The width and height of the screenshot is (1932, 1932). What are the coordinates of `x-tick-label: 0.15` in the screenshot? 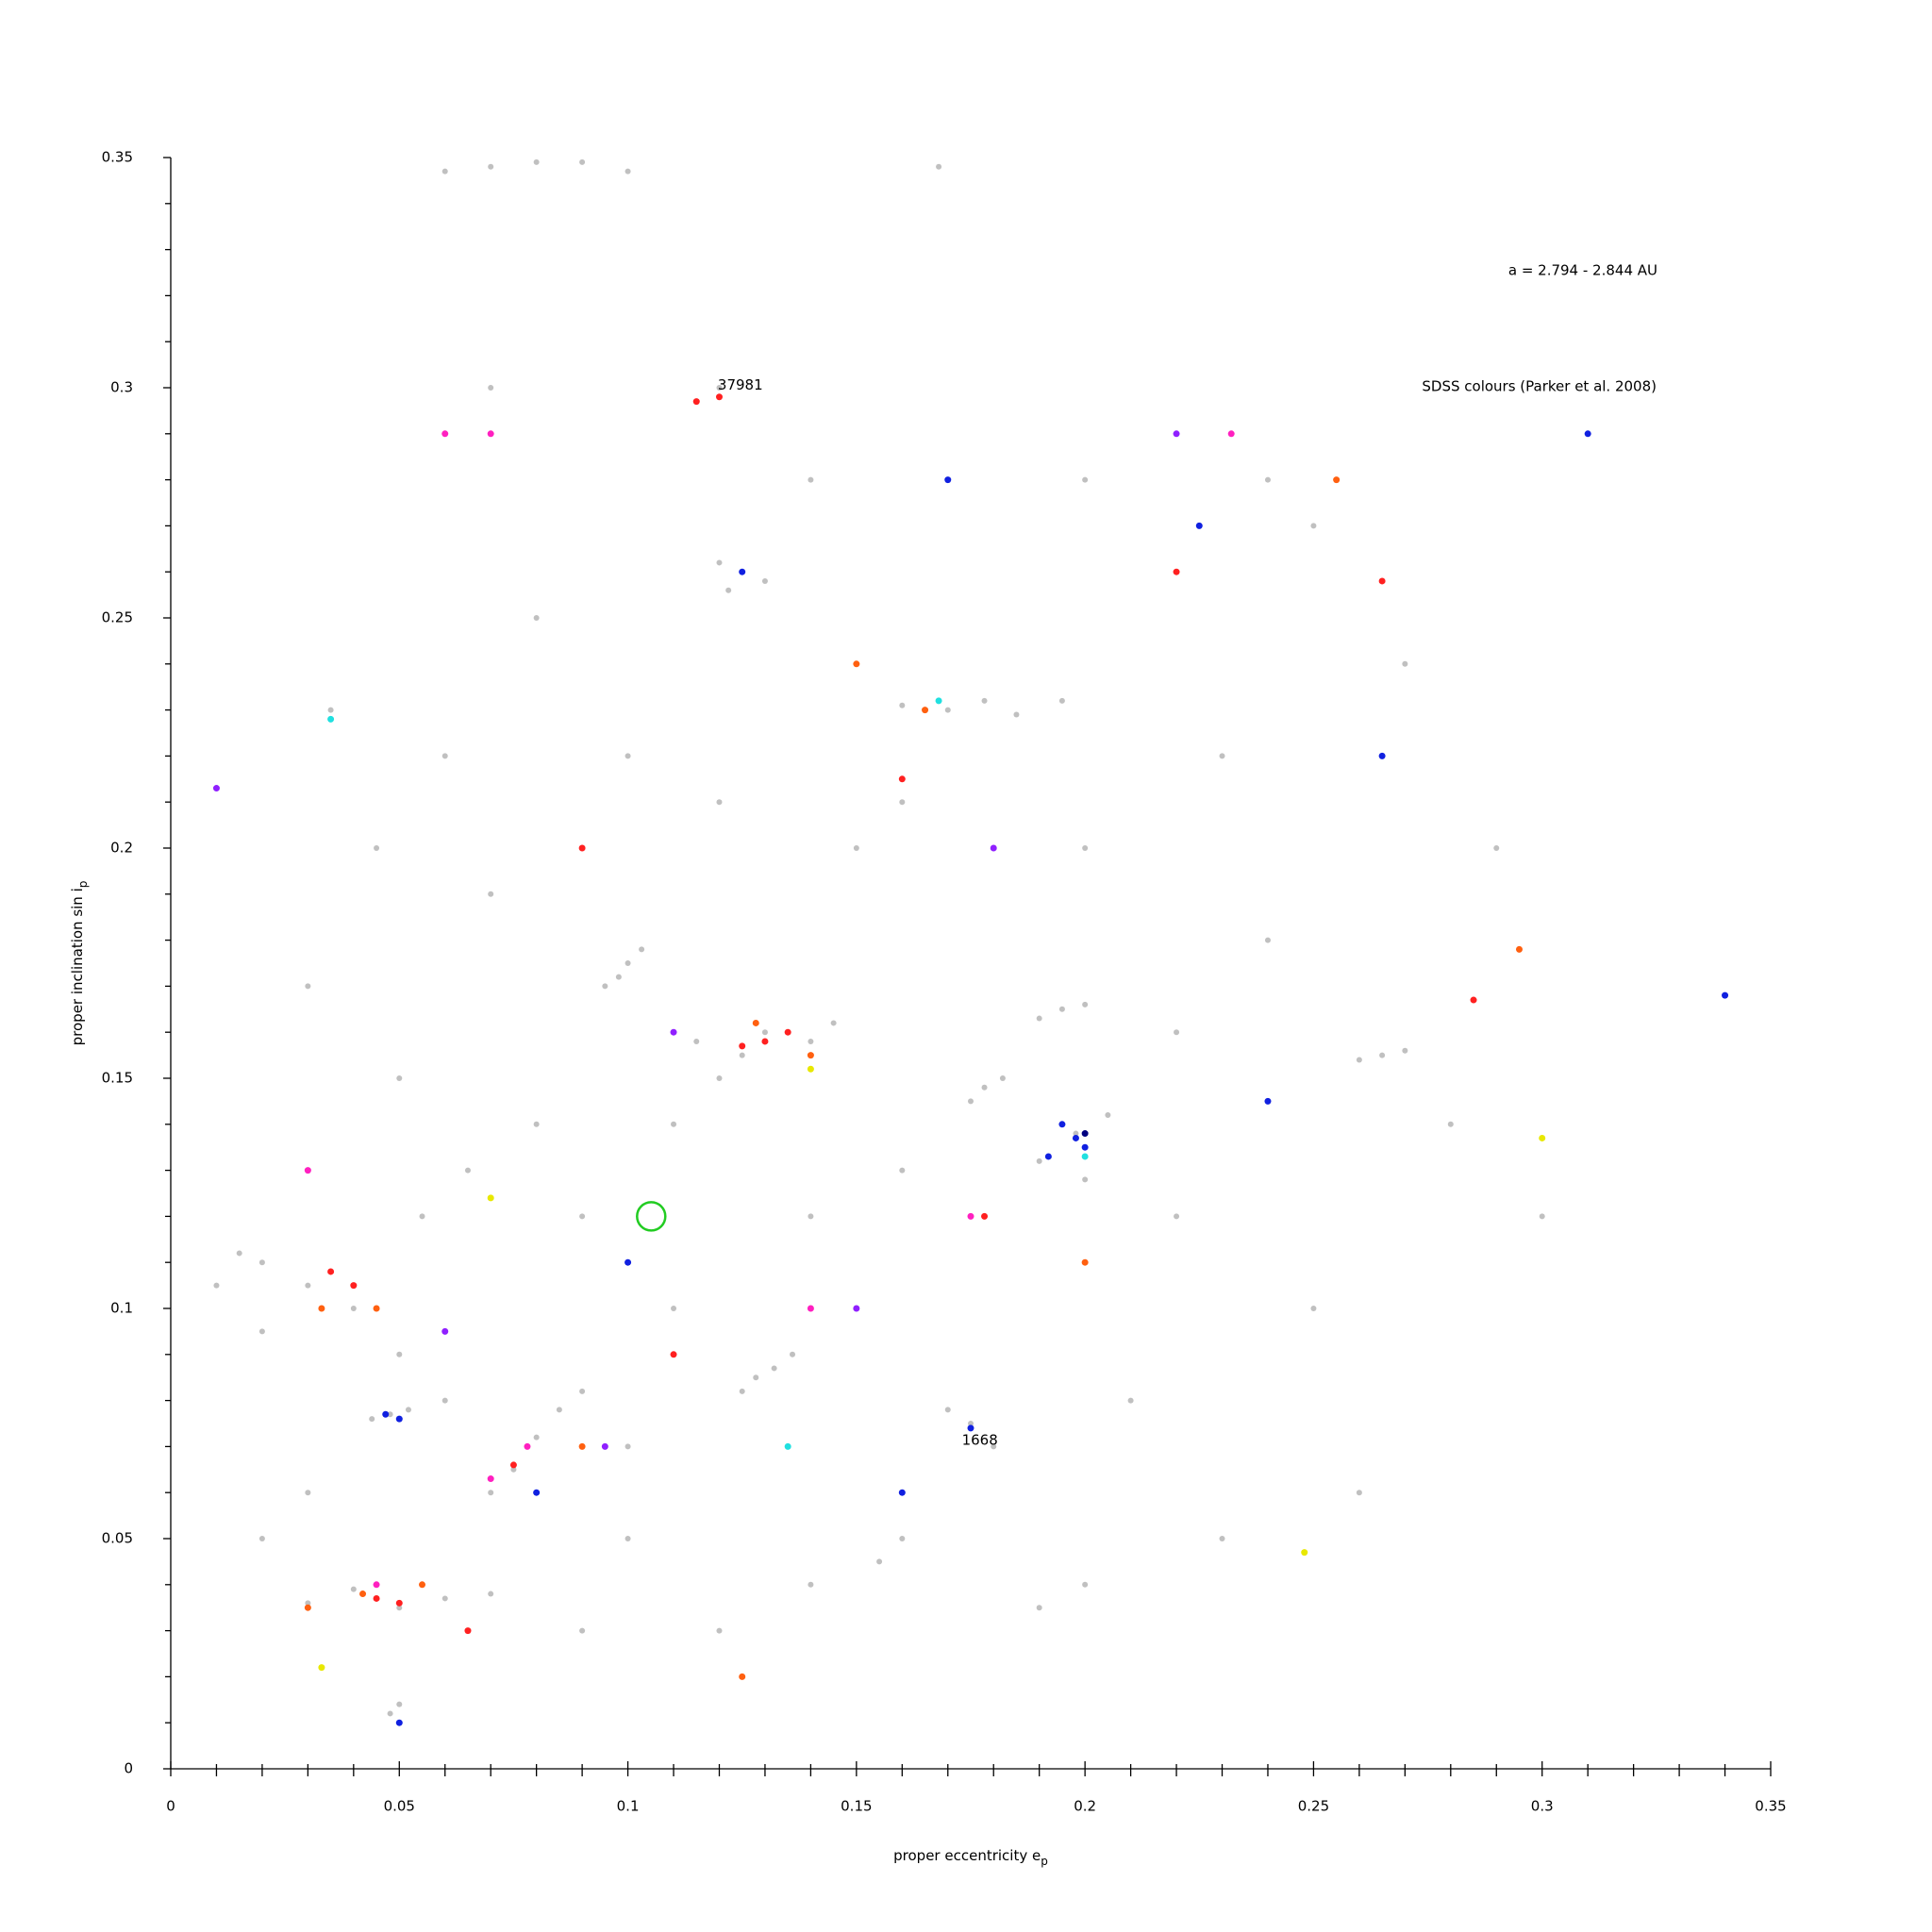 It's located at (856, 1807).